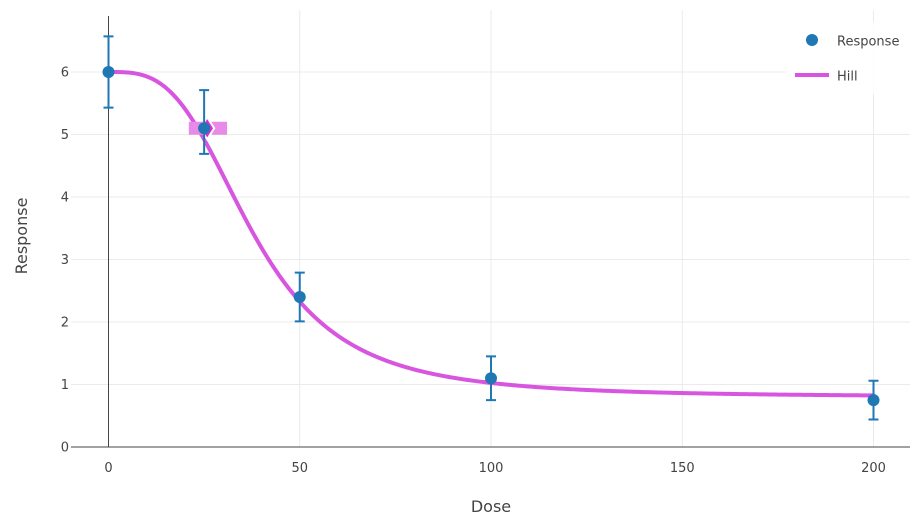 The image size is (914, 523). I want to click on legend-background, so click(847, 58).